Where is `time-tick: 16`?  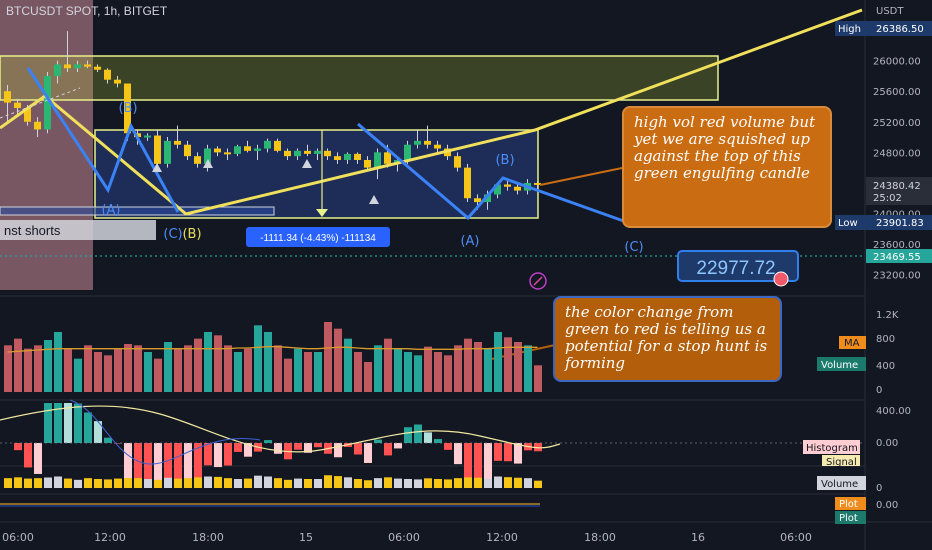 time-tick: 16 is located at coordinates (698, 537).